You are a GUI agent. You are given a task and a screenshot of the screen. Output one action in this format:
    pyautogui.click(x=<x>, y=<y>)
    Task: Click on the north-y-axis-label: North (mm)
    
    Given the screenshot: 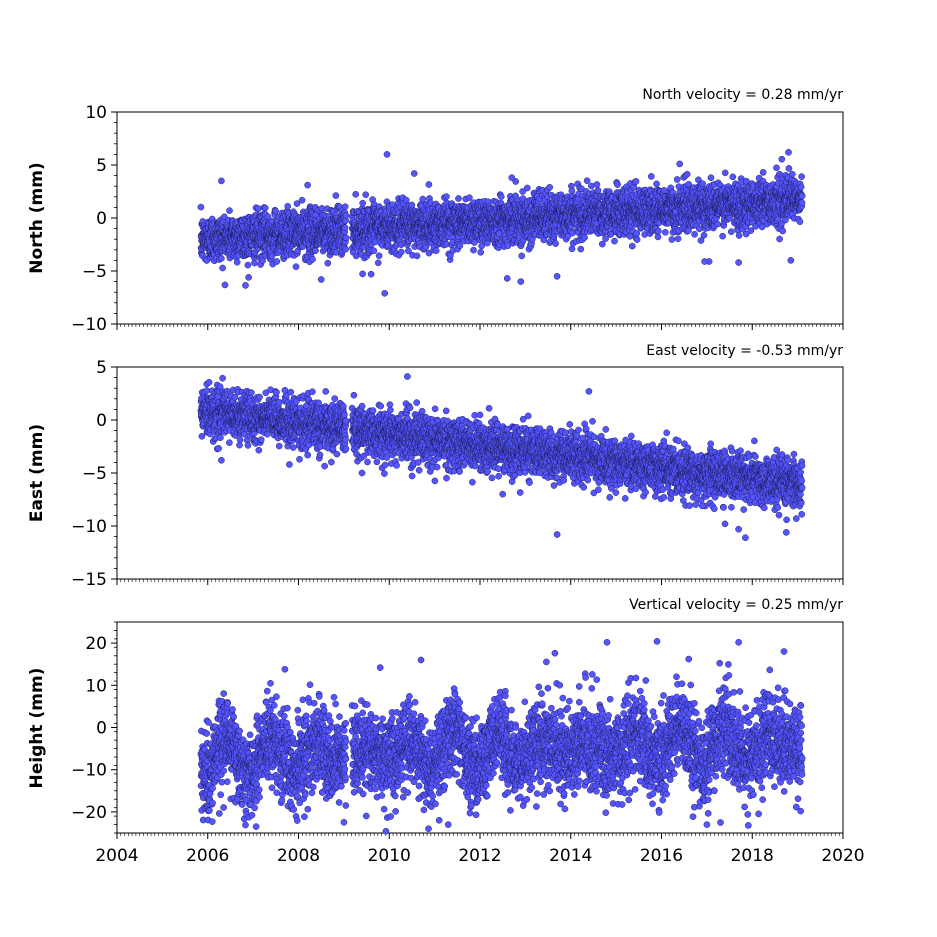 What is the action you would take?
    pyautogui.click(x=37, y=217)
    